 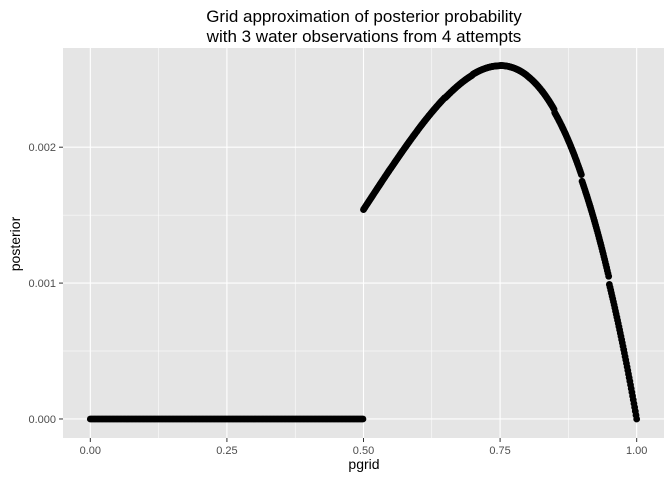 What do you see at coordinates (15, 243) in the screenshot?
I see `y-axis-title: posterior` at bounding box center [15, 243].